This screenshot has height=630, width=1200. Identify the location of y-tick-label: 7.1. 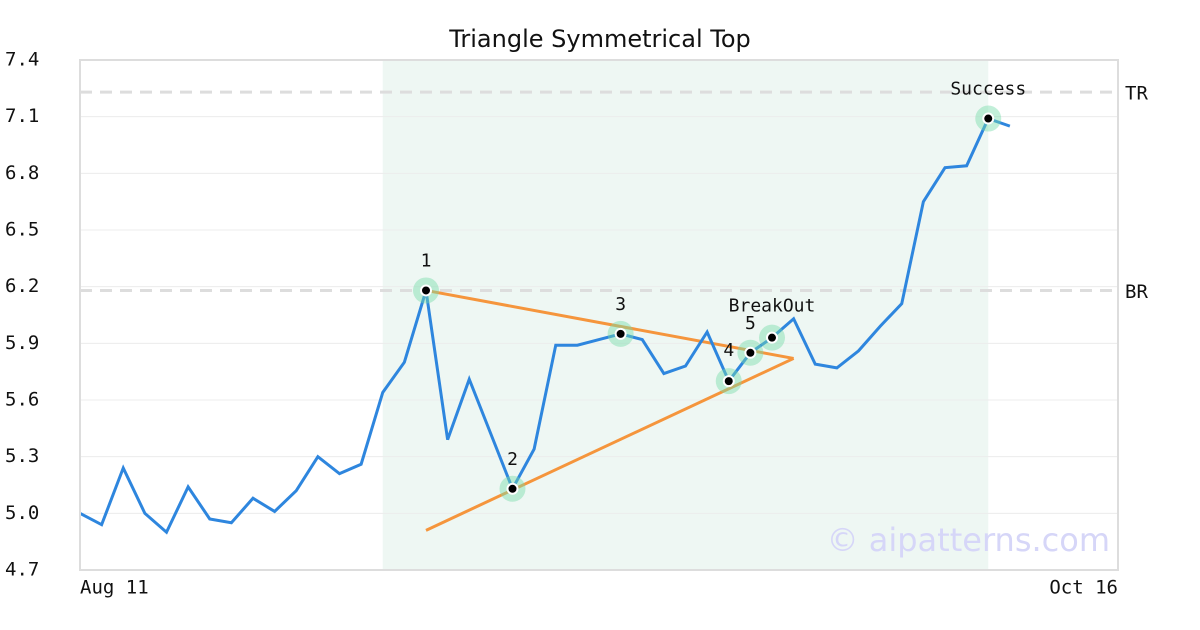
(22, 116).